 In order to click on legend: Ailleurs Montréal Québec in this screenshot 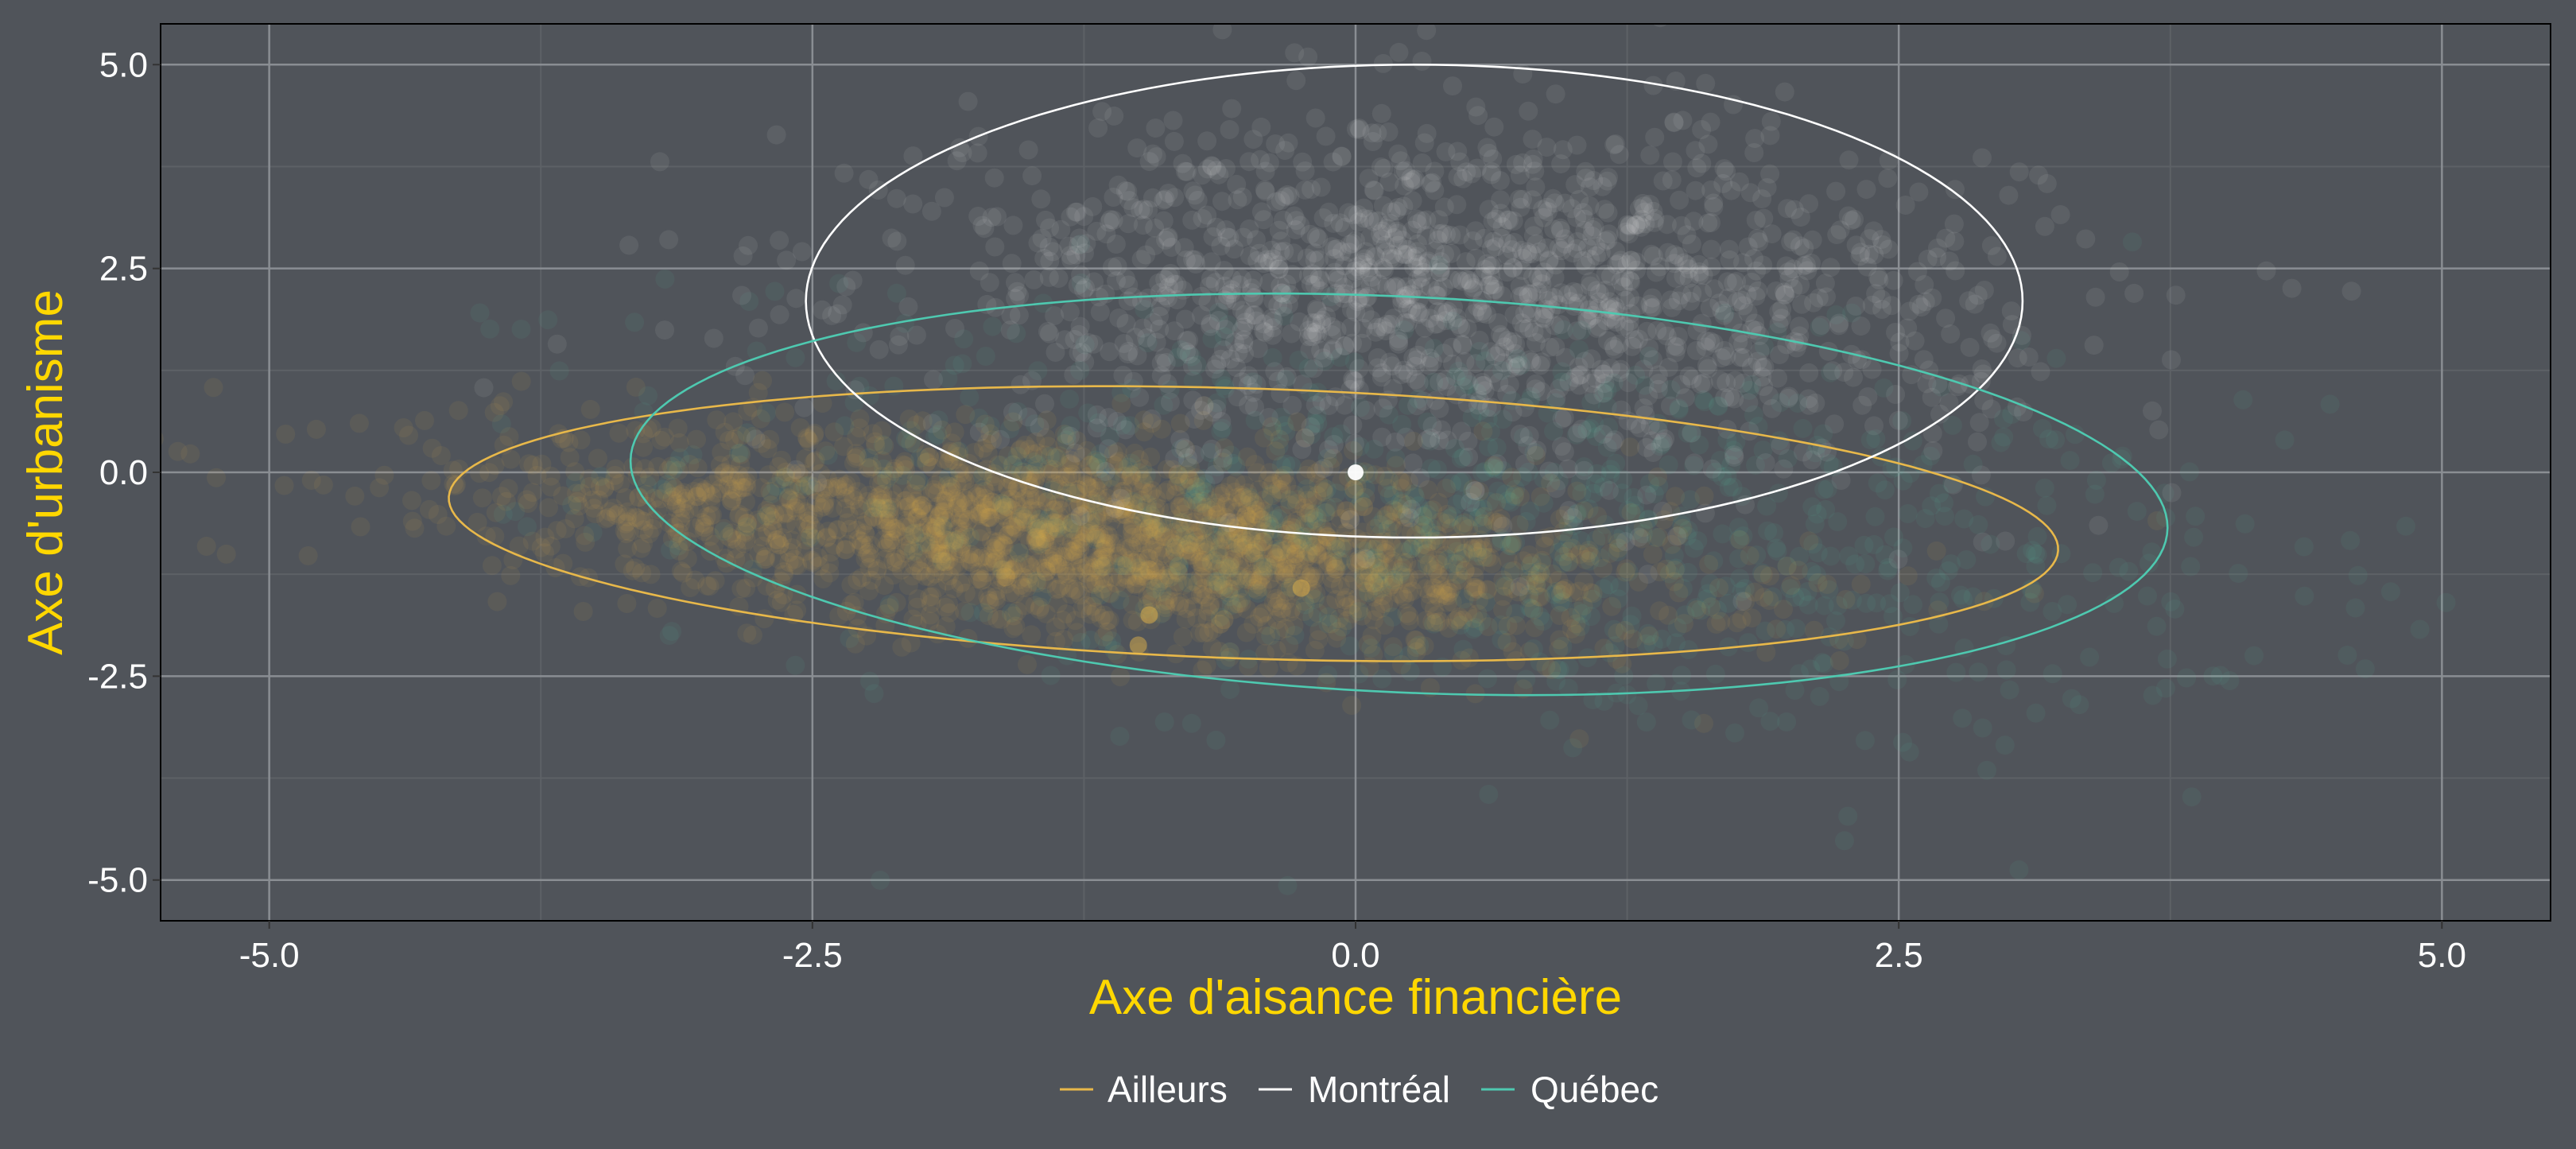, I will do `click(1359, 1089)`.